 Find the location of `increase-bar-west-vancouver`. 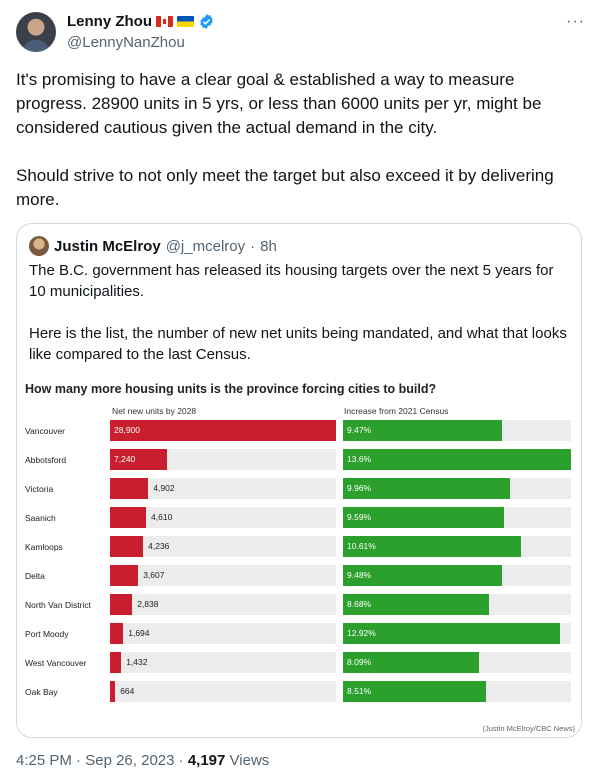

increase-bar-west-vancouver is located at coordinates (411, 662).